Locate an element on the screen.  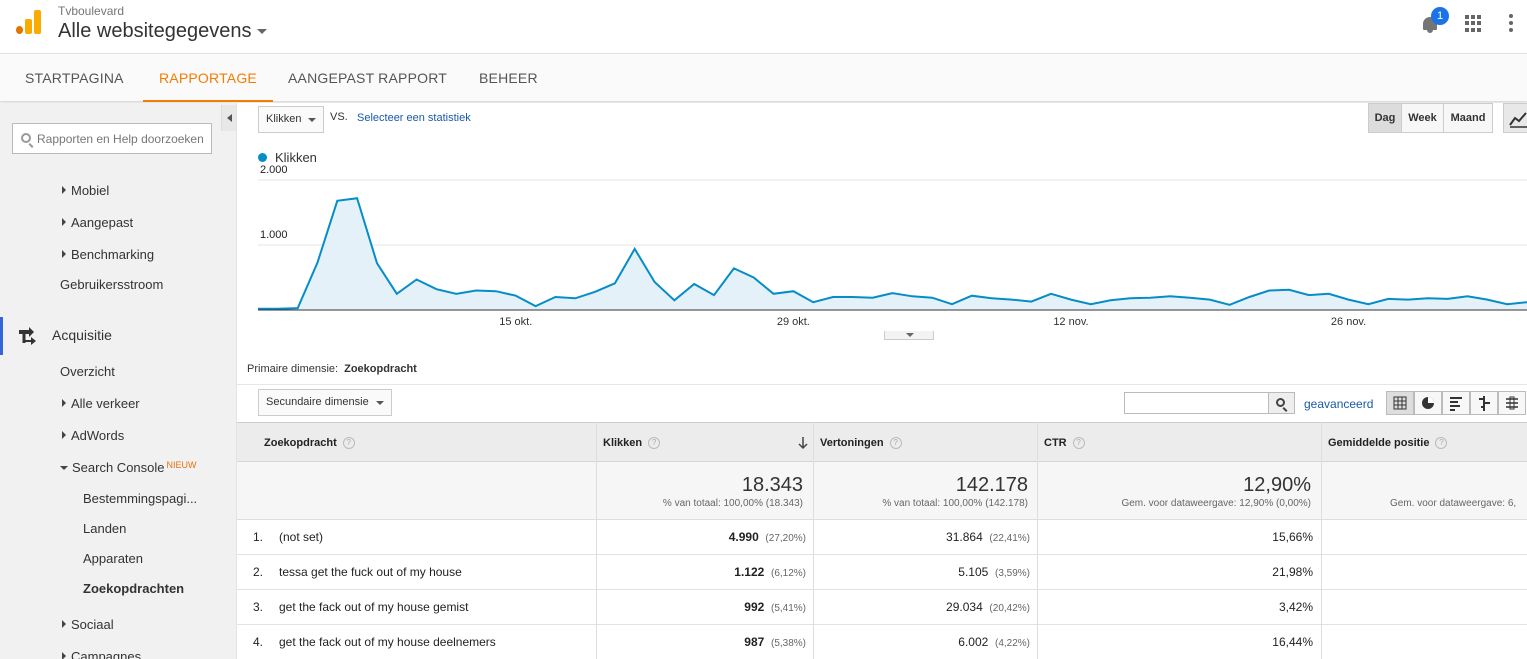
row-index: 4. is located at coordinates (258, 642).